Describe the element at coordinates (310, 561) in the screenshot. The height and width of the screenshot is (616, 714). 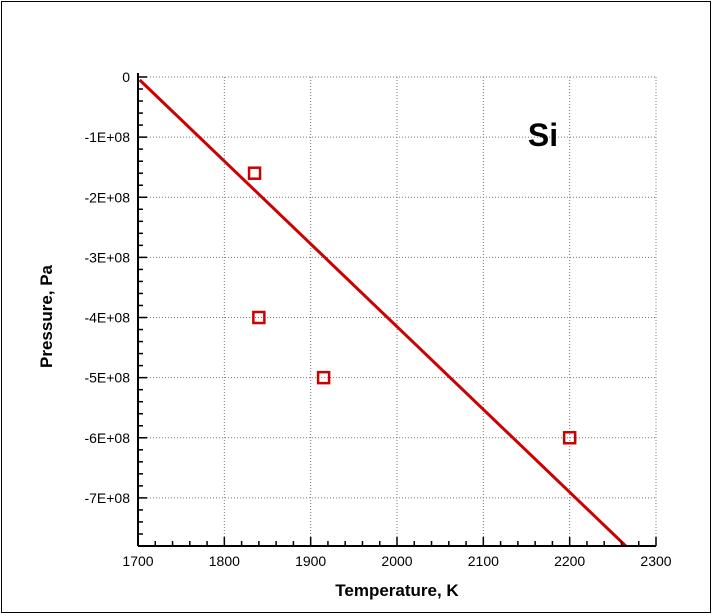
I see `x-tick-label: 1900` at that location.